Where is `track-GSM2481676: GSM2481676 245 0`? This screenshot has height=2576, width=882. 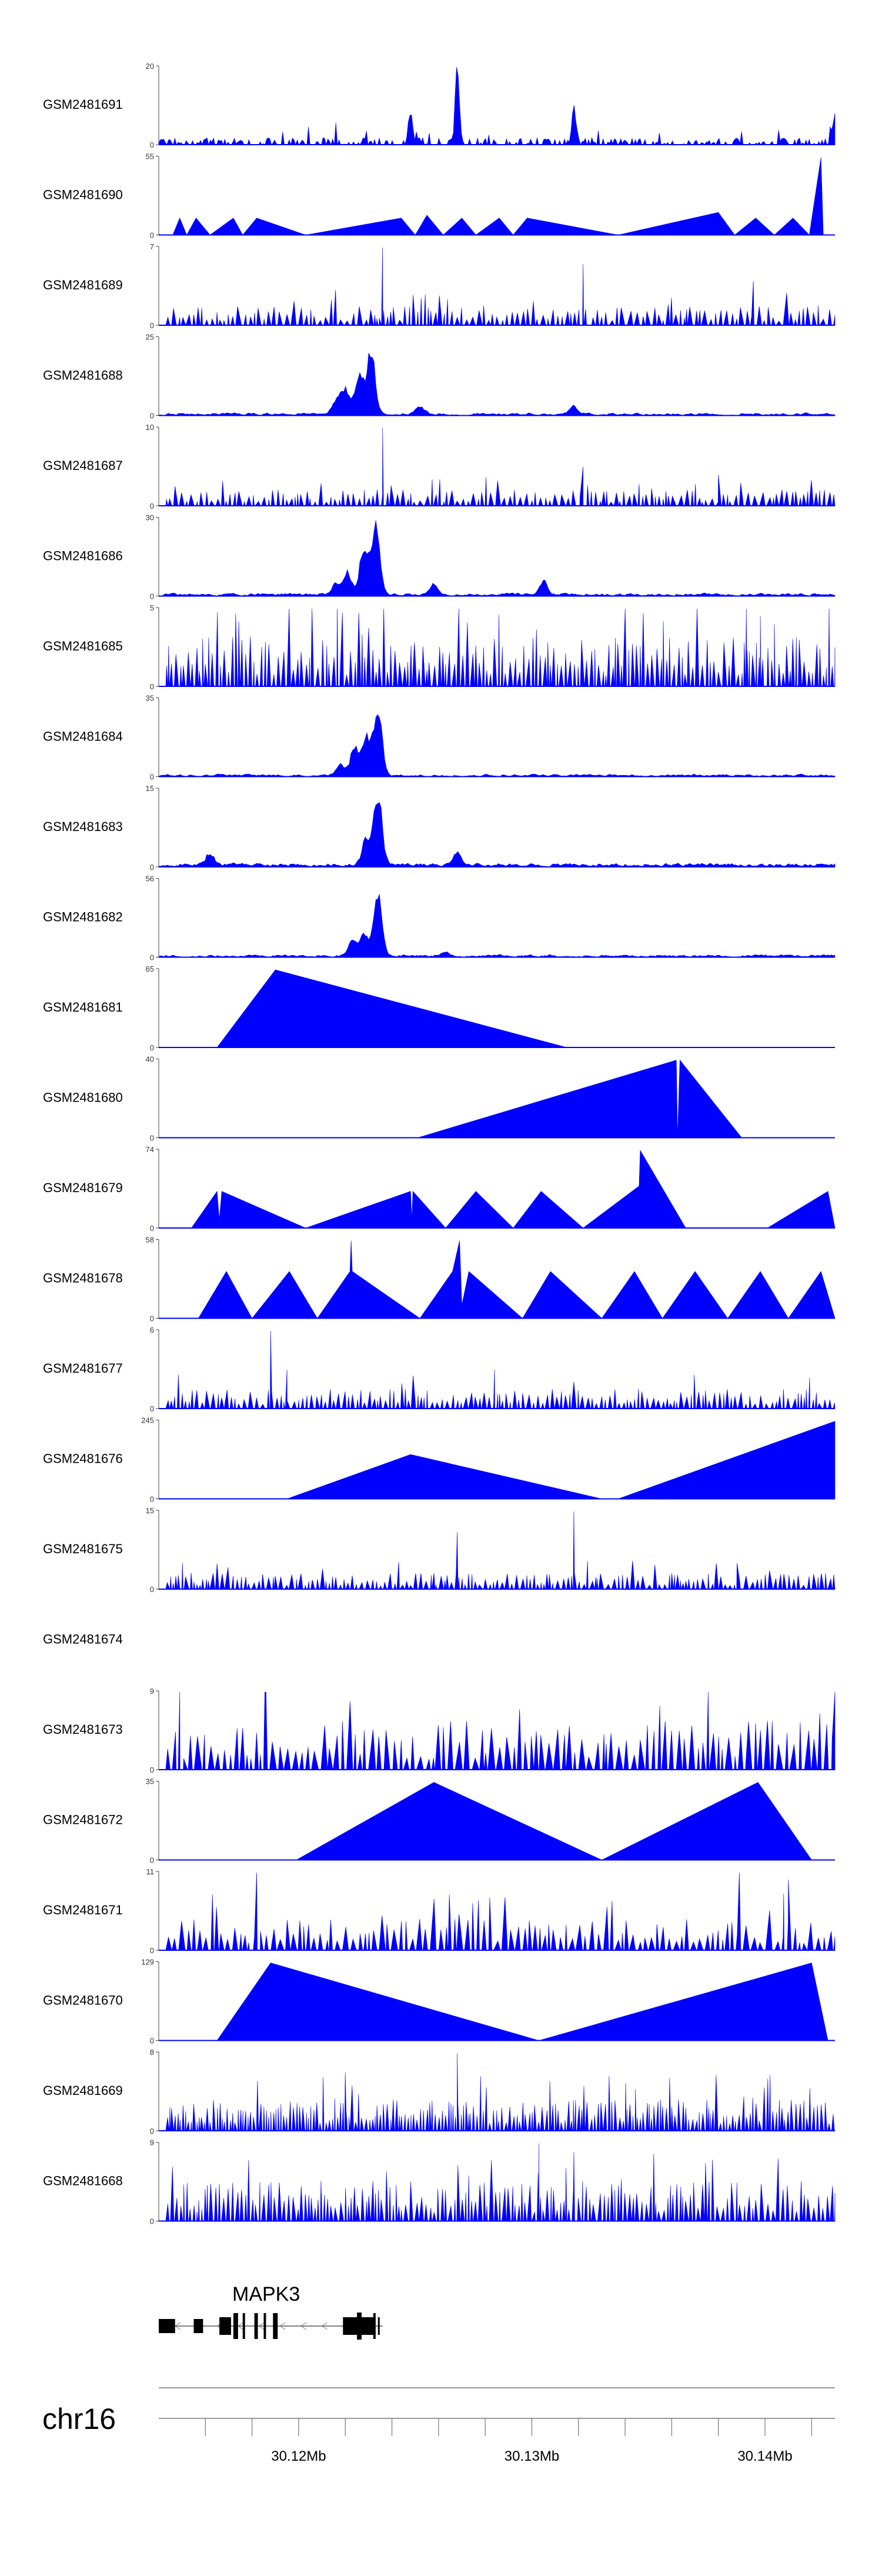
track-GSM2481676: GSM2481676 245 0 is located at coordinates (439, 1460).